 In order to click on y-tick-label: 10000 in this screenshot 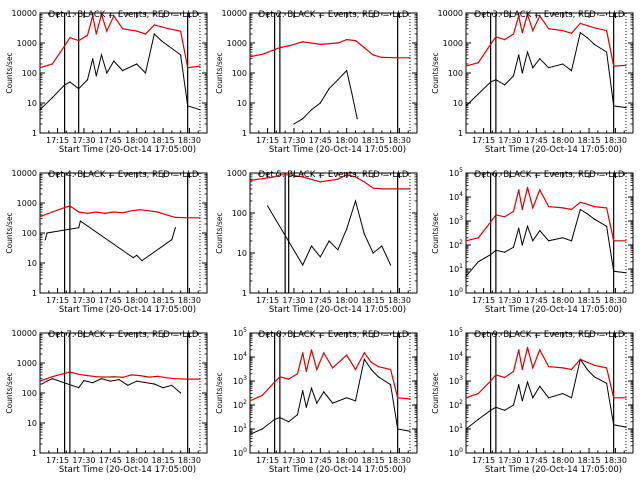, I will do `click(24, 13)`.